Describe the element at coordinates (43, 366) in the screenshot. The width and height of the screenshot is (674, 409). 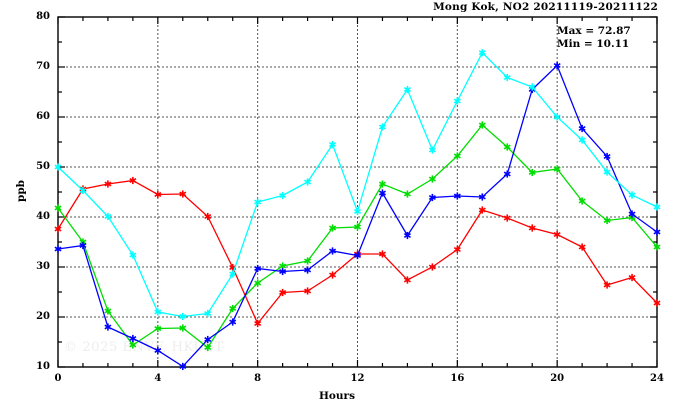
I see `y-tick-label: 10` at that location.